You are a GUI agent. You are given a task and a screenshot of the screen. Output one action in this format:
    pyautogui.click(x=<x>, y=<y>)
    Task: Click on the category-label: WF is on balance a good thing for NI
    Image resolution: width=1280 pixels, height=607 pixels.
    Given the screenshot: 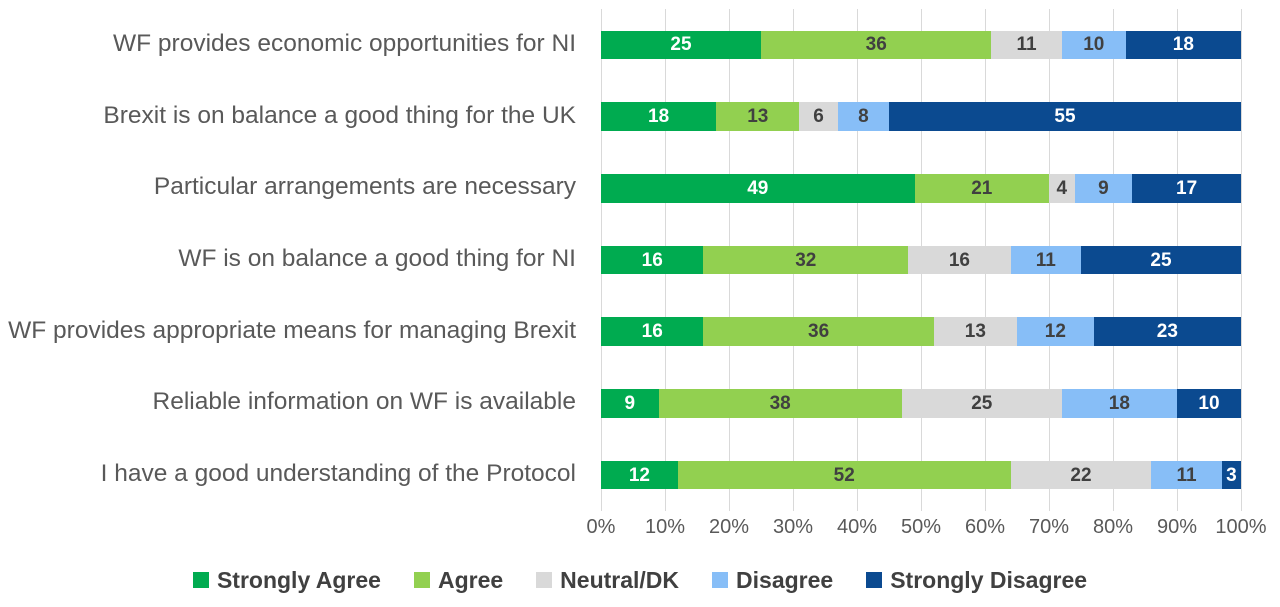 What is the action you would take?
    pyautogui.click(x=377, y=258)
    